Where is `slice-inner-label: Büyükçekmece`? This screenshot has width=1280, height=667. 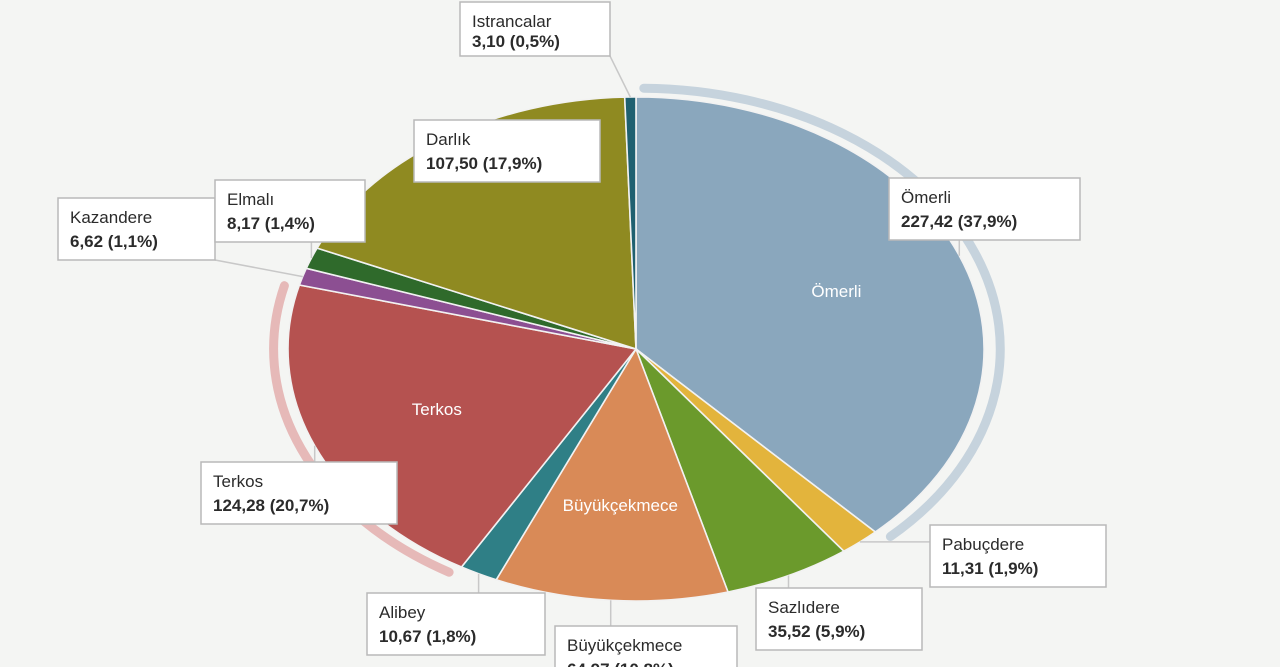
slice-inner-label: Büyükçekmece is located at coordinates (620, 505).